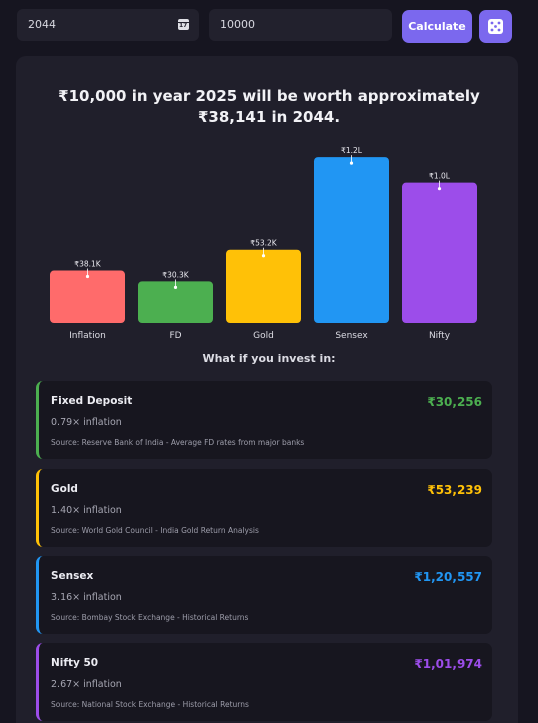  I want to click on comparison-title: What if you invest in:, so click(269, 358).